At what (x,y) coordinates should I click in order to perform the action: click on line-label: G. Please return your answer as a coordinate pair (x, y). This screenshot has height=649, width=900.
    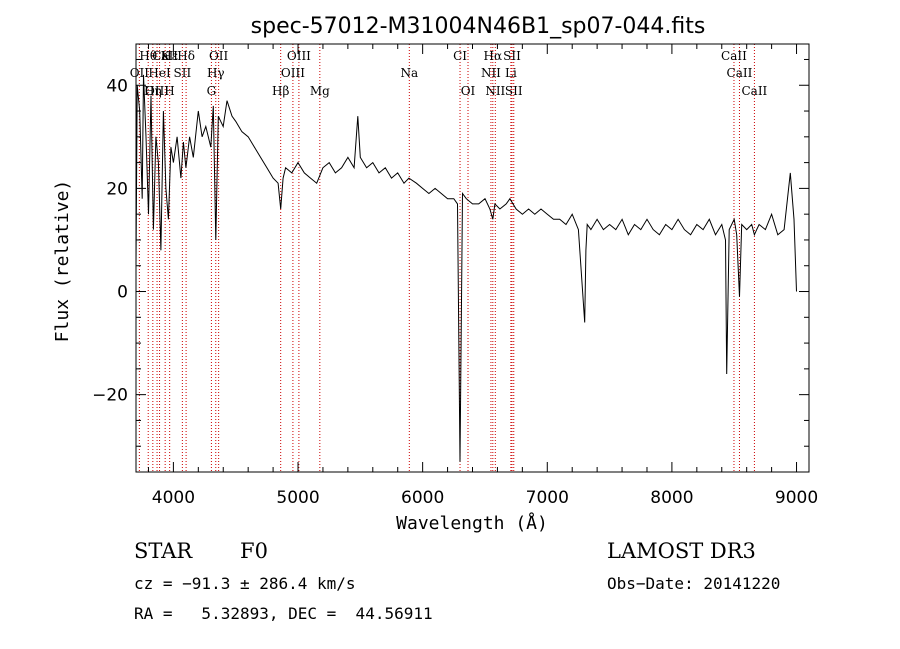
    Looking at the image, I should click on (212, 91).